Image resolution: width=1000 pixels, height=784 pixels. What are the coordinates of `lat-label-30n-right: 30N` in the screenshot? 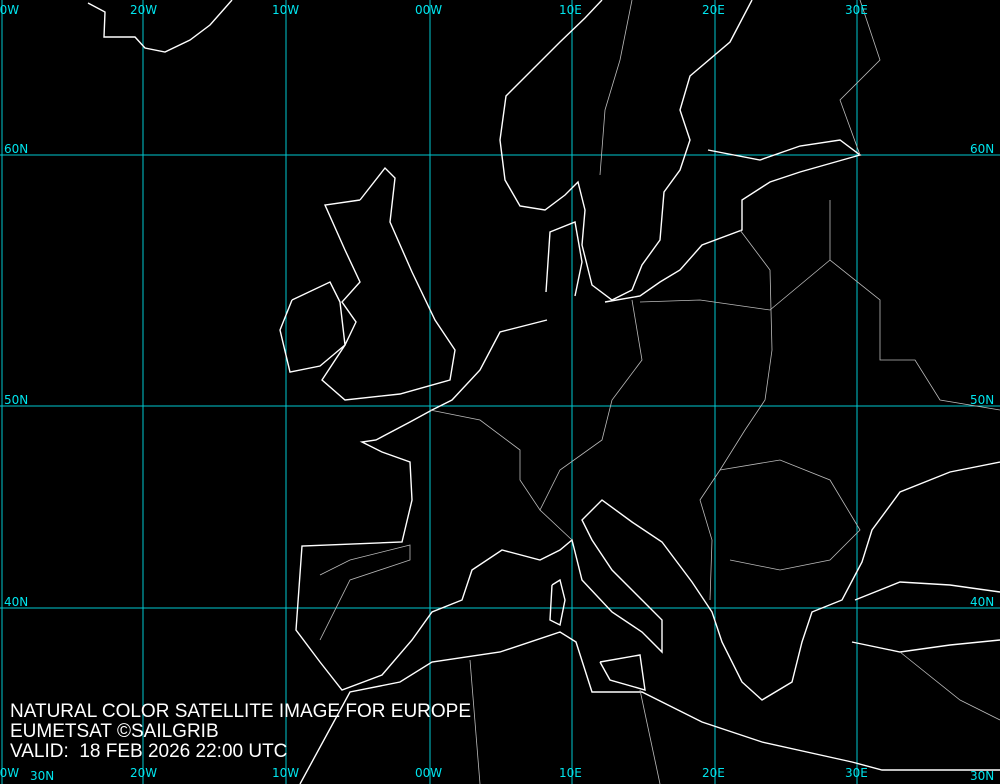 It's located at (982, 776).